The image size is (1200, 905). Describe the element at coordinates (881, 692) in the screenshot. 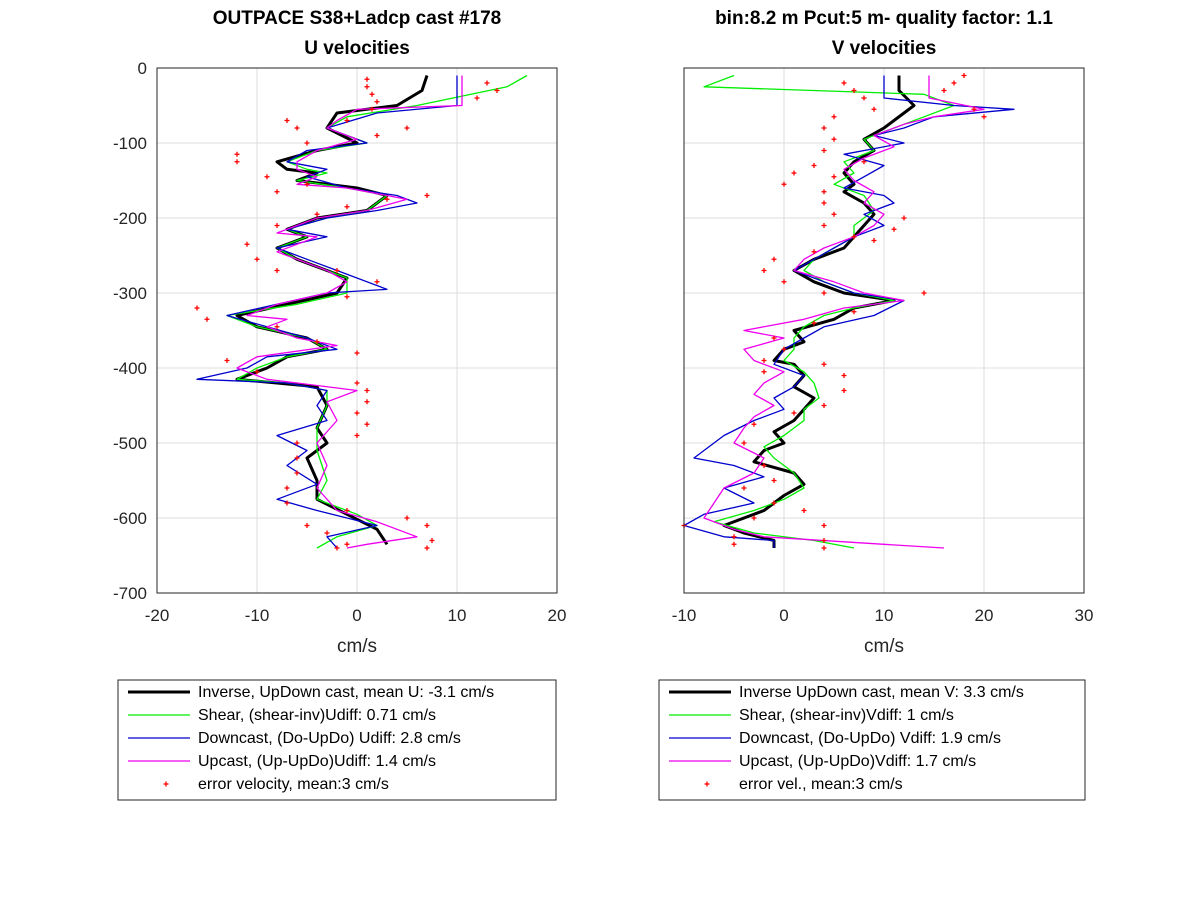

I see `v-legend-label: Inverse UpDown cast, mean V: 3.3 cm/s` at that location.